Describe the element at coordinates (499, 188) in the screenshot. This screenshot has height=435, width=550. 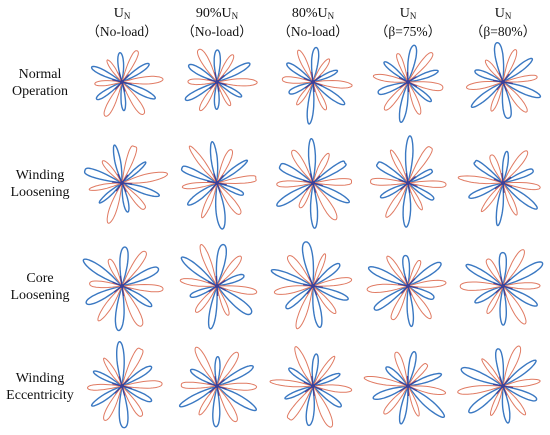
I see `polar-plot-winding-loosening-col5` at that location.